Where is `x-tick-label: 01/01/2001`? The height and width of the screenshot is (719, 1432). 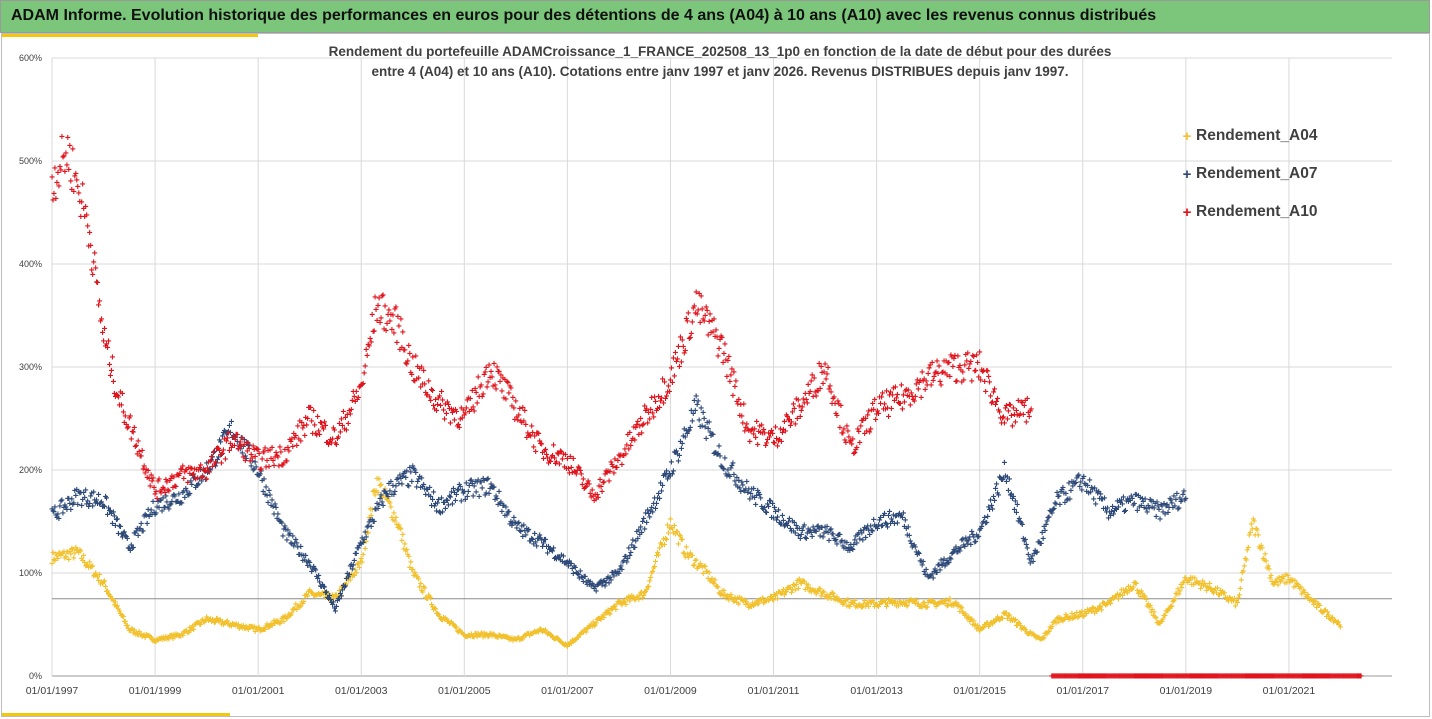
x-tick-label: 01/01/2001 is located at coordinates (258, 691).